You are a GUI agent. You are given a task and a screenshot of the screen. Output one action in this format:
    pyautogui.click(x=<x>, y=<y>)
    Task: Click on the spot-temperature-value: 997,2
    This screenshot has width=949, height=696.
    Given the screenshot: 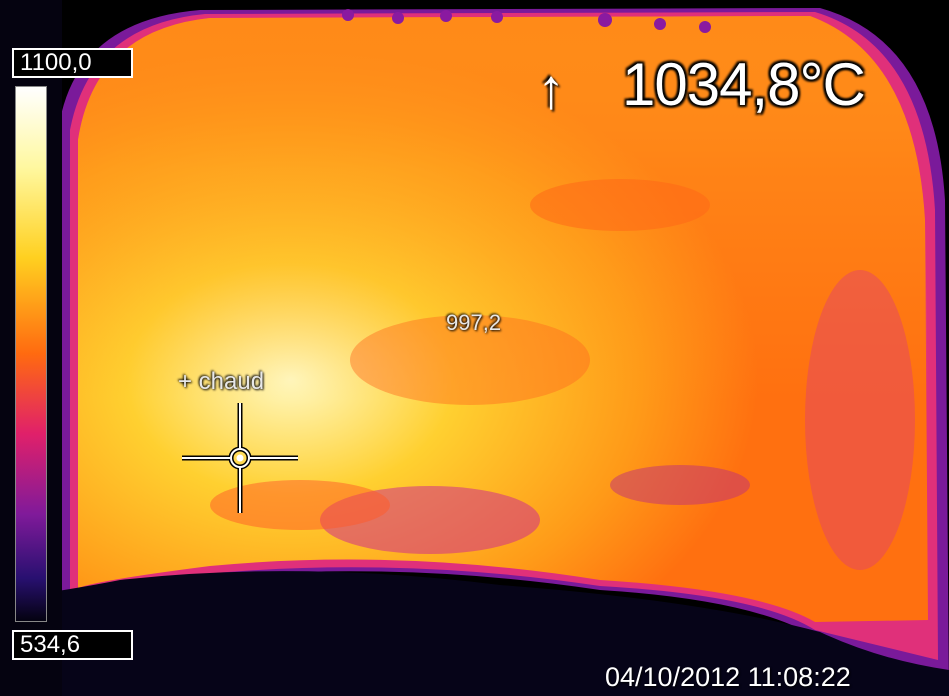 What is the action you would take?
    pyautogui.click(x=474, y=322)
    